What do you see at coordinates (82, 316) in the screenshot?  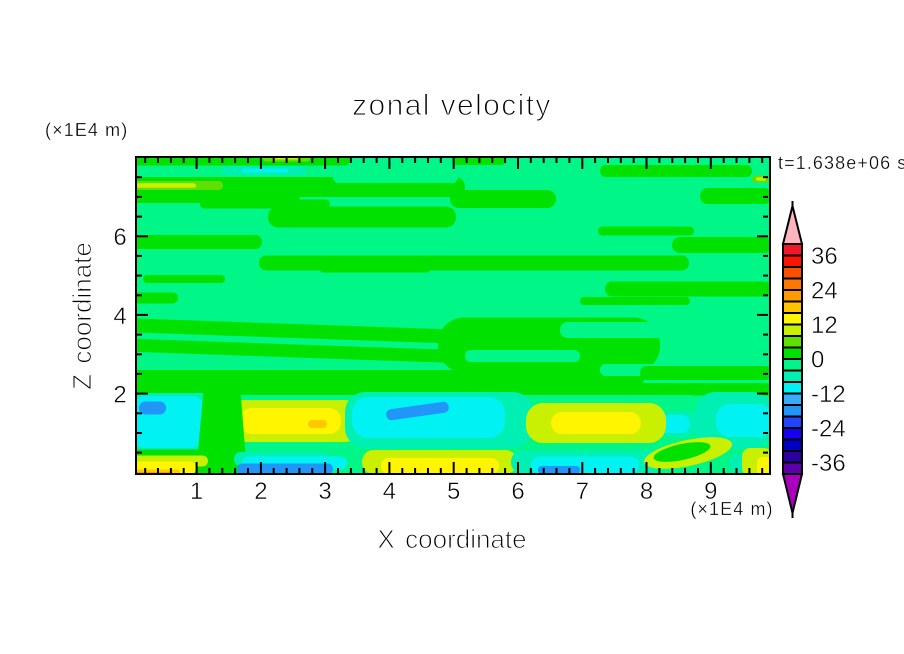 I see `svg-text: Z coordinate` at bounding box center [82, 316].